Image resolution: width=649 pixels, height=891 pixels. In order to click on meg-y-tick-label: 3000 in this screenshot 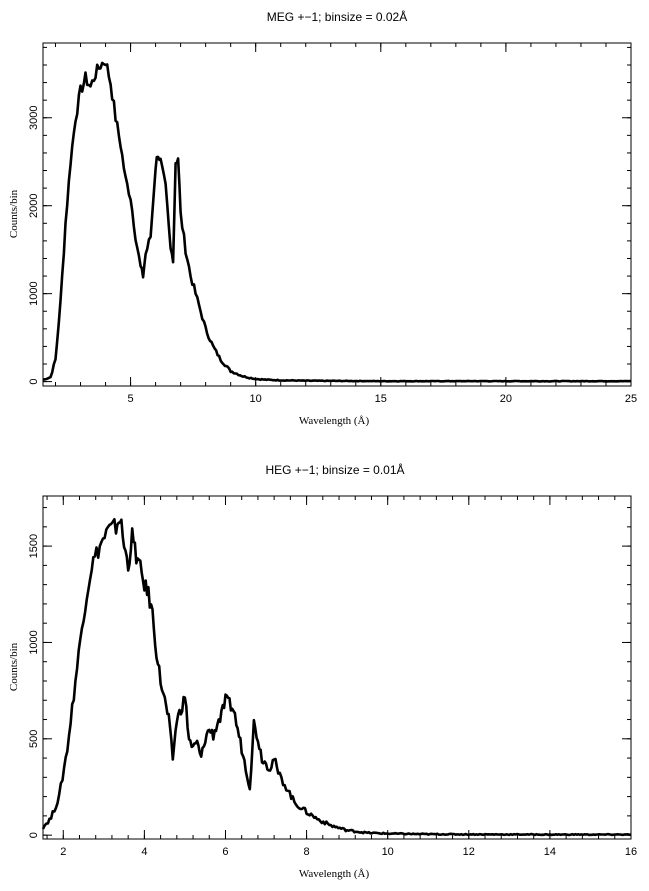, I will do `click(34, 118)`.